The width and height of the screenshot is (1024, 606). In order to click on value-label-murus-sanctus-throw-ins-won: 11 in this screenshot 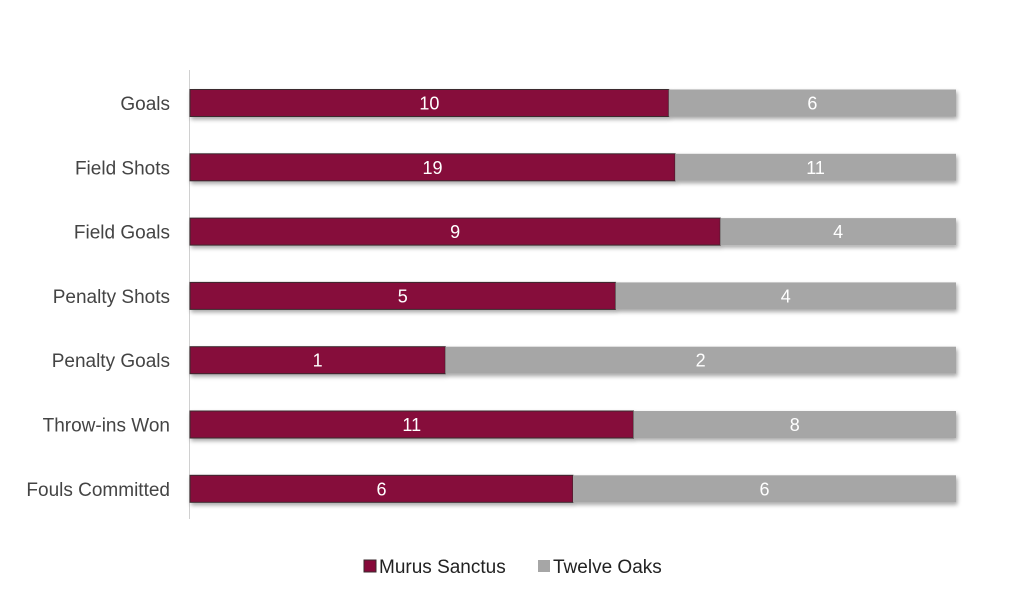, I will do `click(411, 425)`.